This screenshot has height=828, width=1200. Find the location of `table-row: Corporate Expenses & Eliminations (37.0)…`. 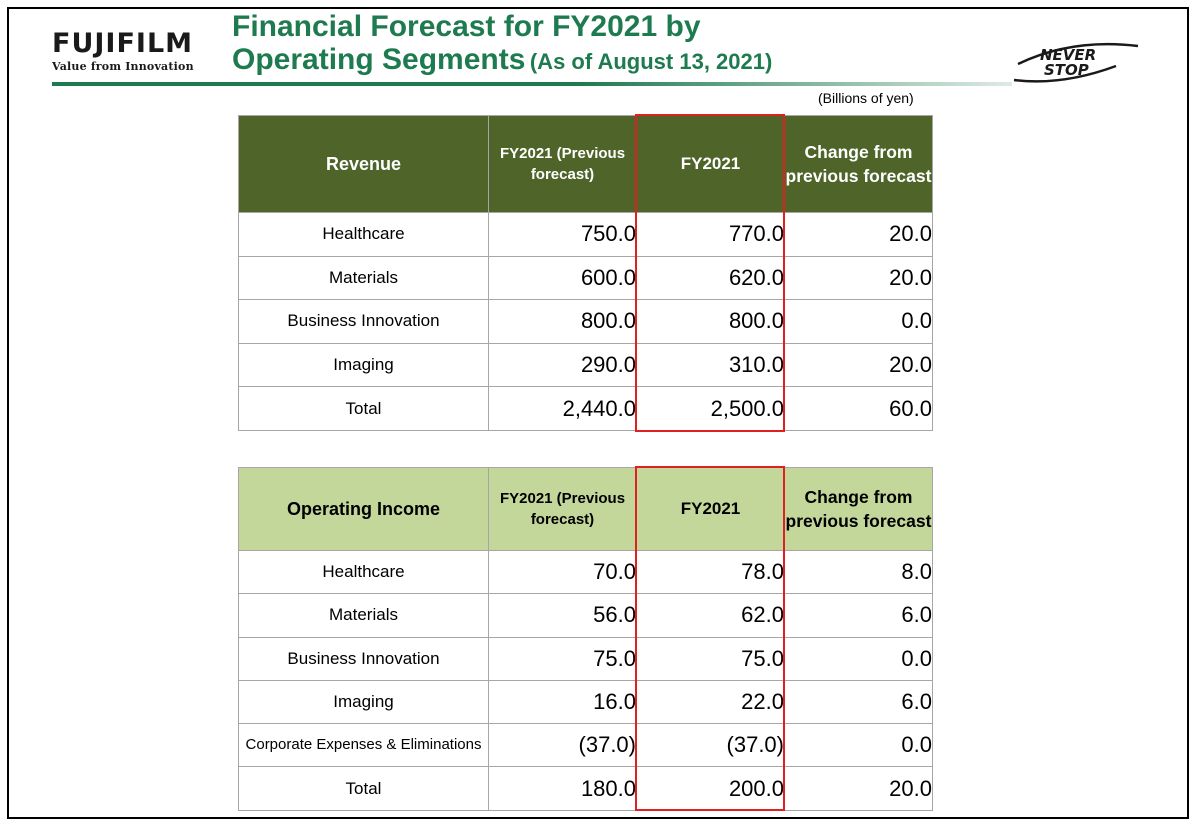

table-row: Corporate Expenses & Eliminations (37.0)… is located at coordinates (585, 745).